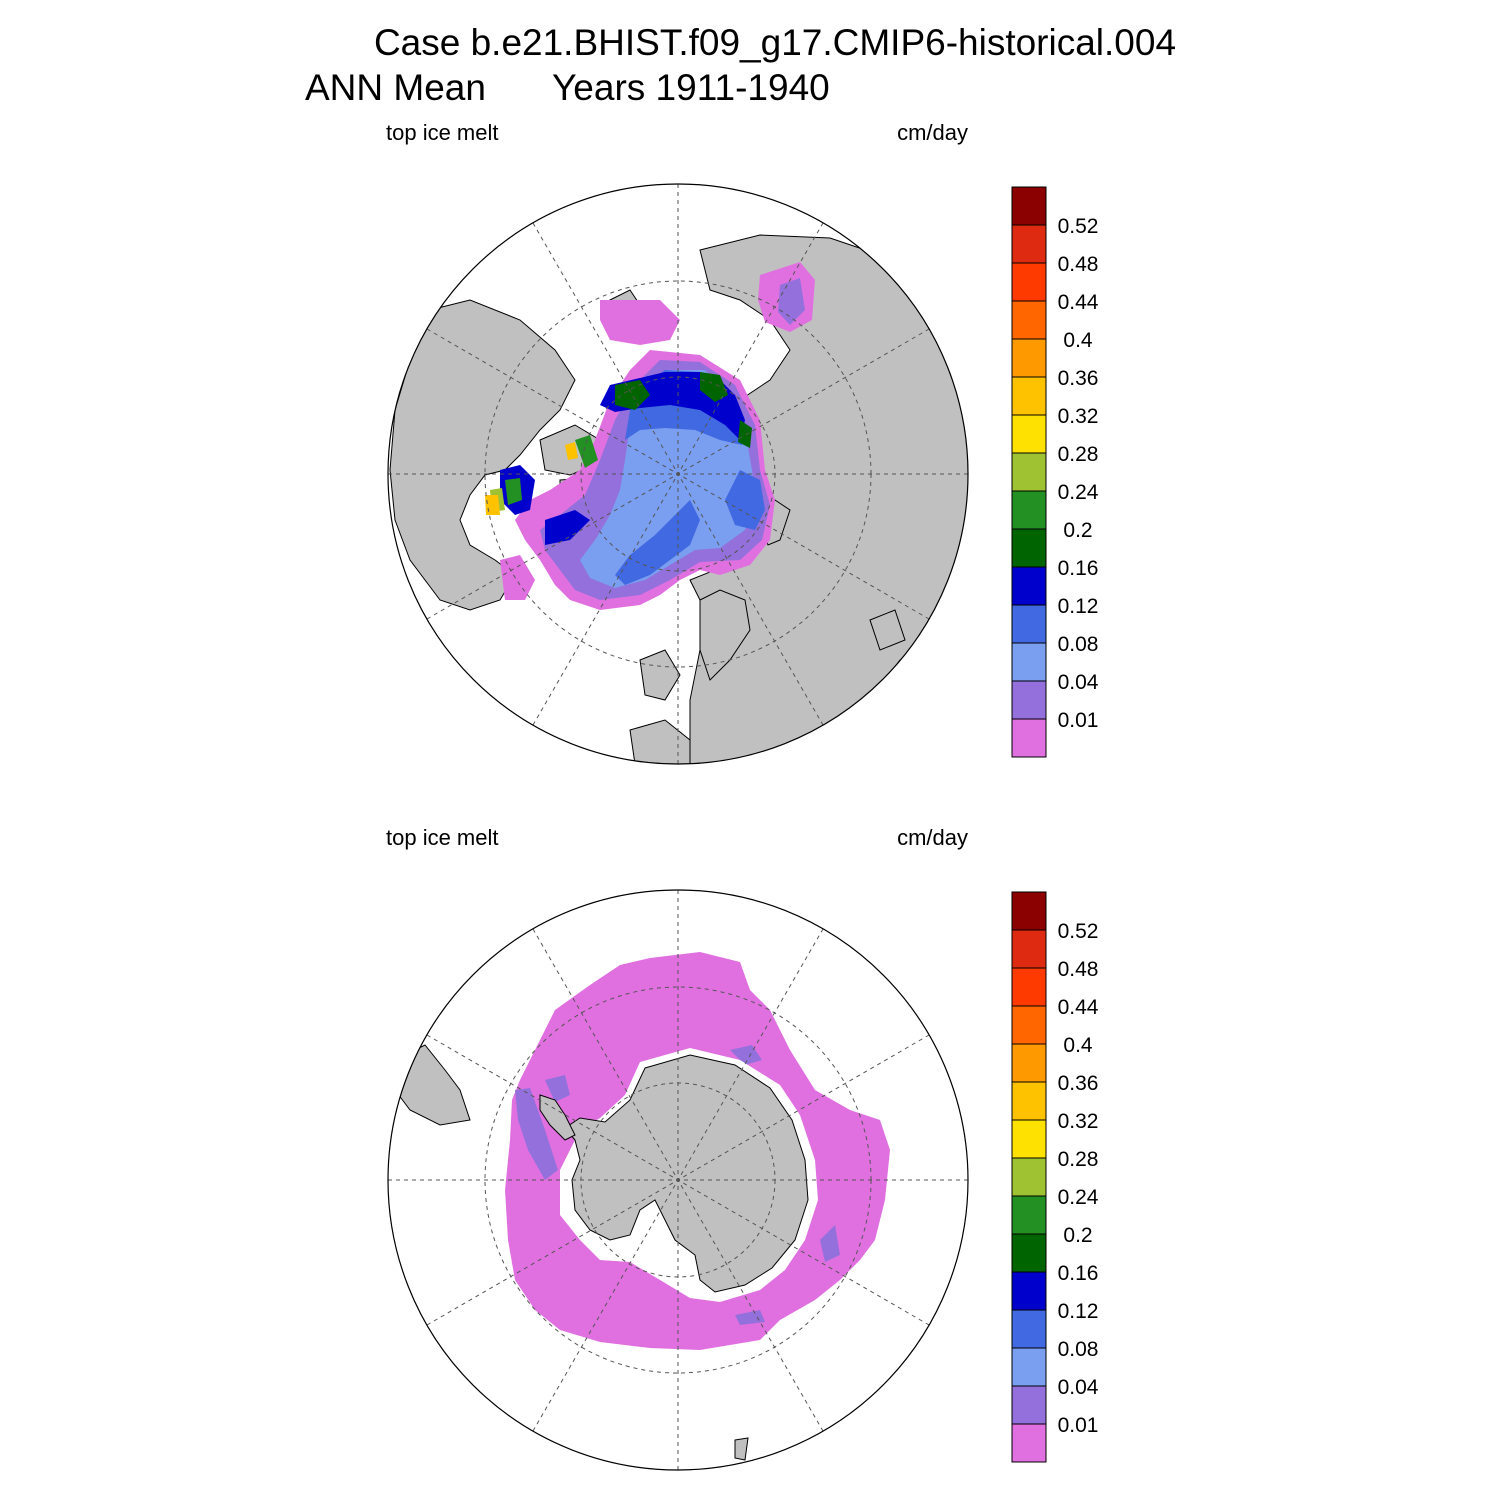  I want to click on years-label: Years 1911-1940, so click(691, 87).